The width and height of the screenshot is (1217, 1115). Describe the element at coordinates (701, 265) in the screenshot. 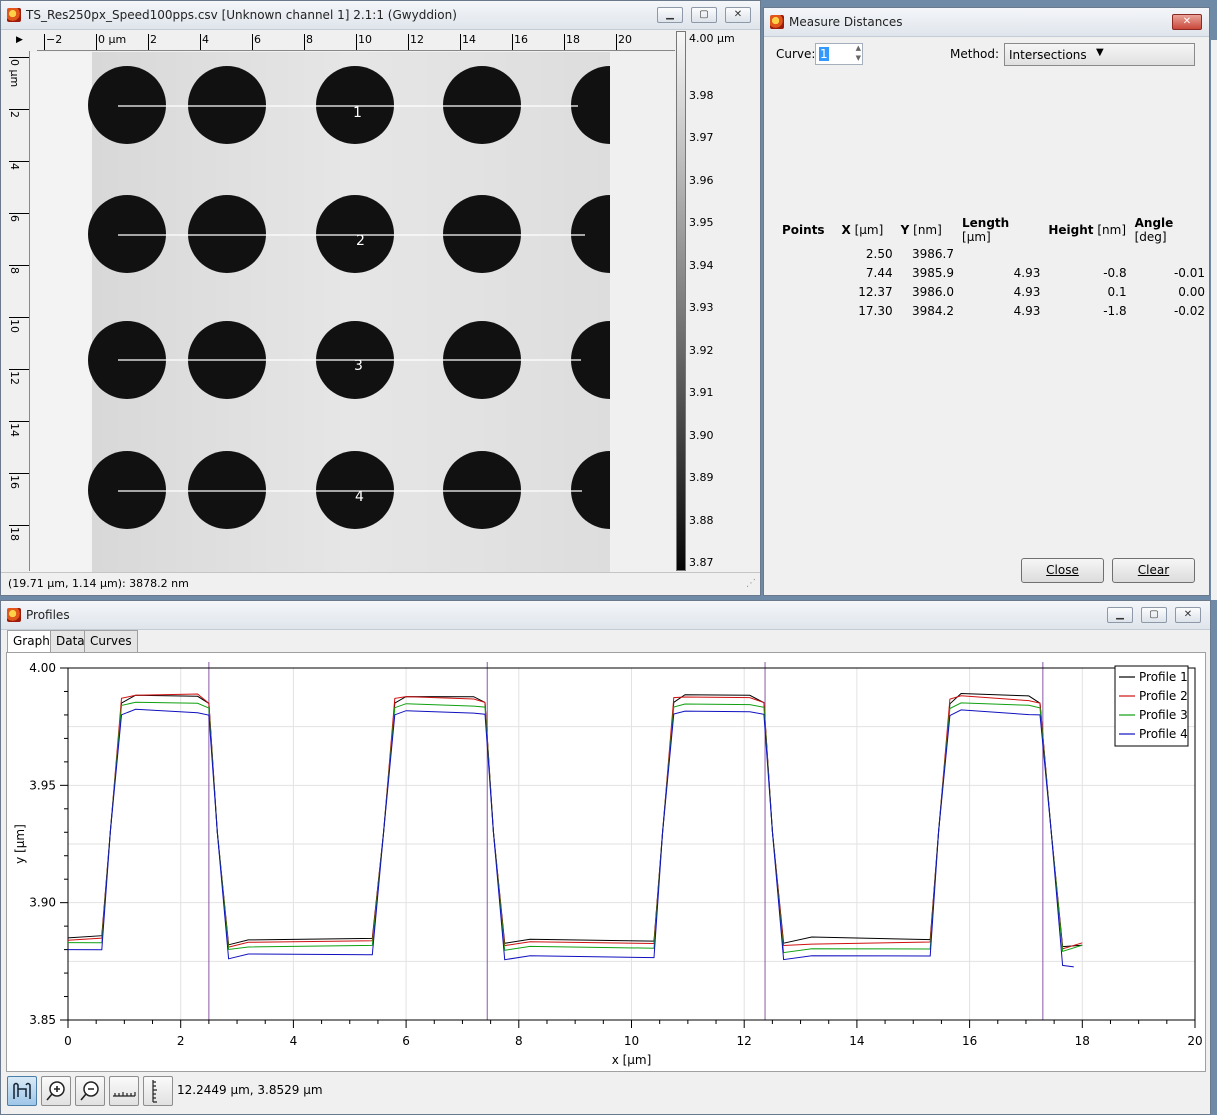

I see `colorbar-label: 3.94` at that location.